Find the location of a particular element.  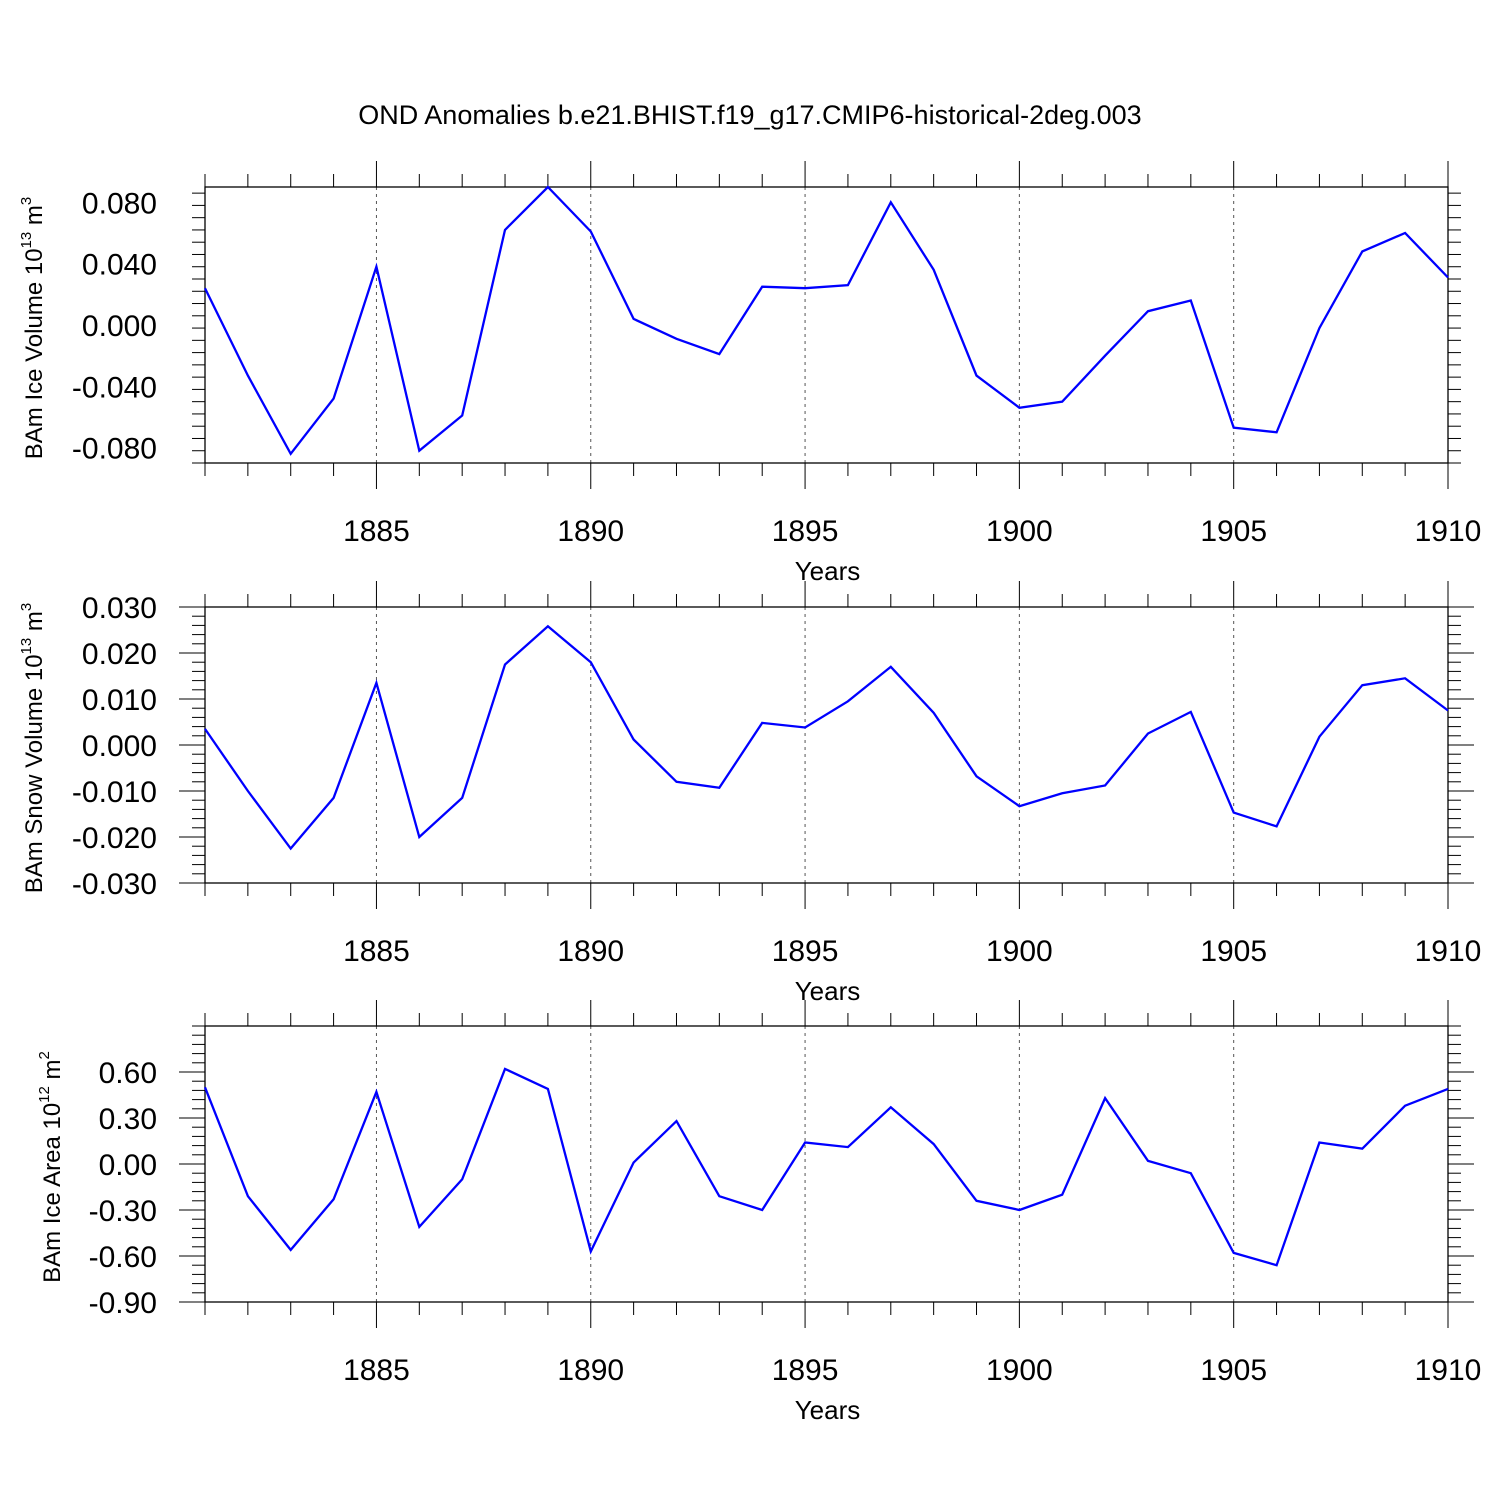

y-tick-label: -0.30 is located at coordinates (123, 1211).